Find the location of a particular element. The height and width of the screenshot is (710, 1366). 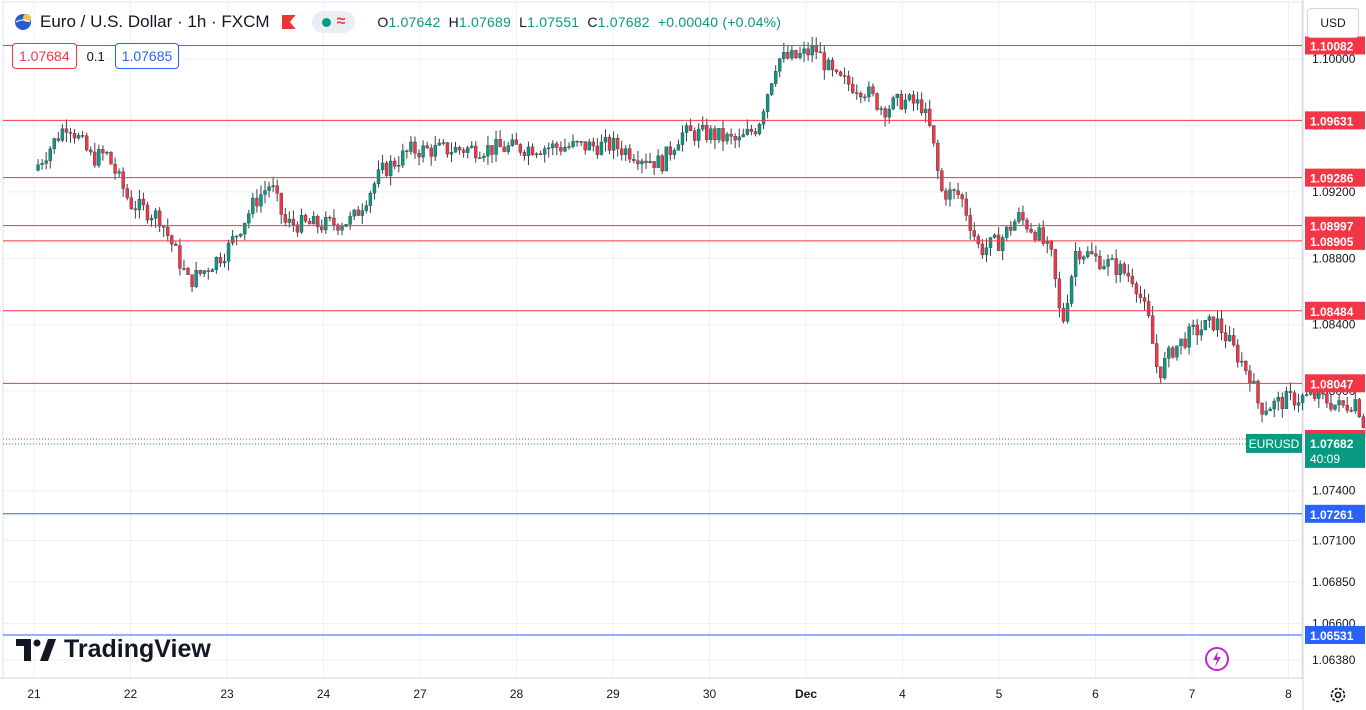

lightning-icon is located at coordinates (1217, 659).